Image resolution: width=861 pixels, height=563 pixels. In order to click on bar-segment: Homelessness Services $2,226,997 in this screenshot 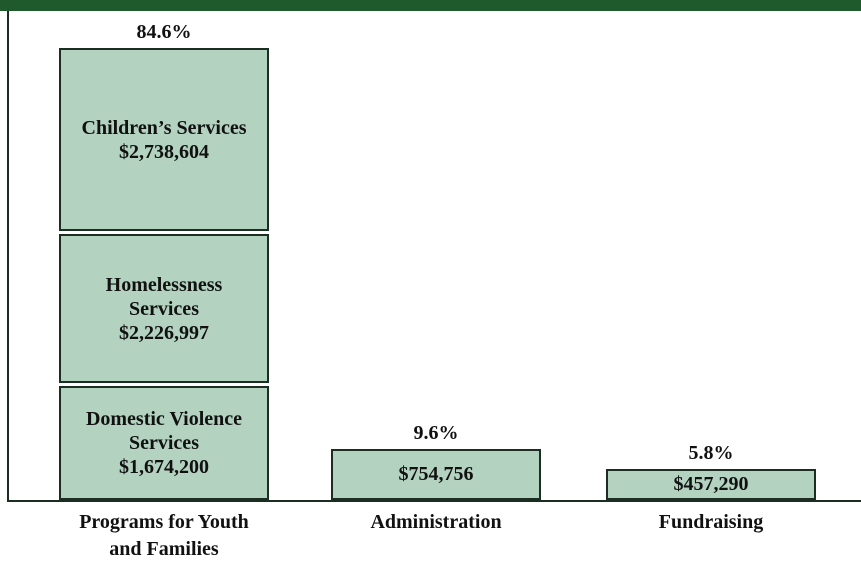, I will do `click(164, 309)`.